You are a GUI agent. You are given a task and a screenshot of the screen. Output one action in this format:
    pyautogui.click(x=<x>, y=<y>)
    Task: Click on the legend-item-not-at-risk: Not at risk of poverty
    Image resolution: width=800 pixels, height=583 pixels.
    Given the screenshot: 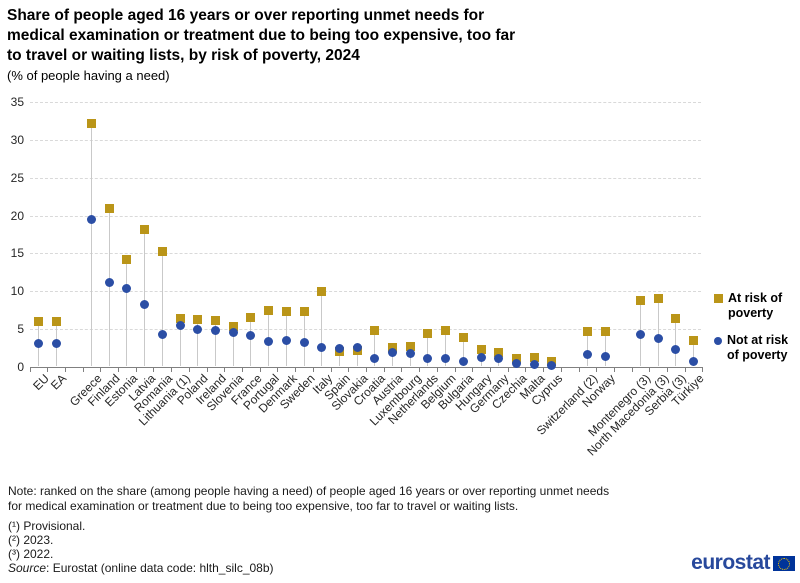 What is the action you would take?
    pyautogui.click(x=757, y=348)
    